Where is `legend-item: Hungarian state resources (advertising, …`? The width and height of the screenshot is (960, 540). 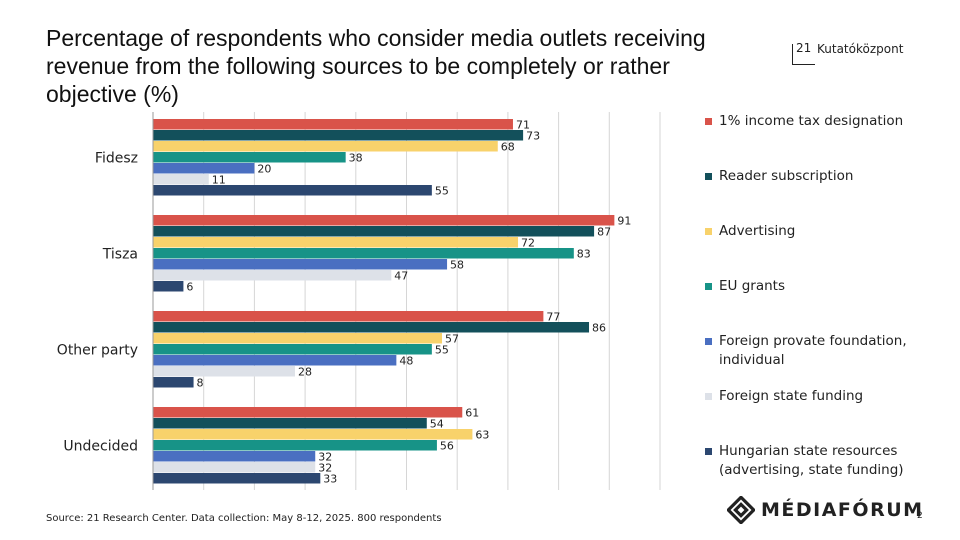
legend-item: Hungarian state resources (advertising, … is located at coordinates (830, 461).